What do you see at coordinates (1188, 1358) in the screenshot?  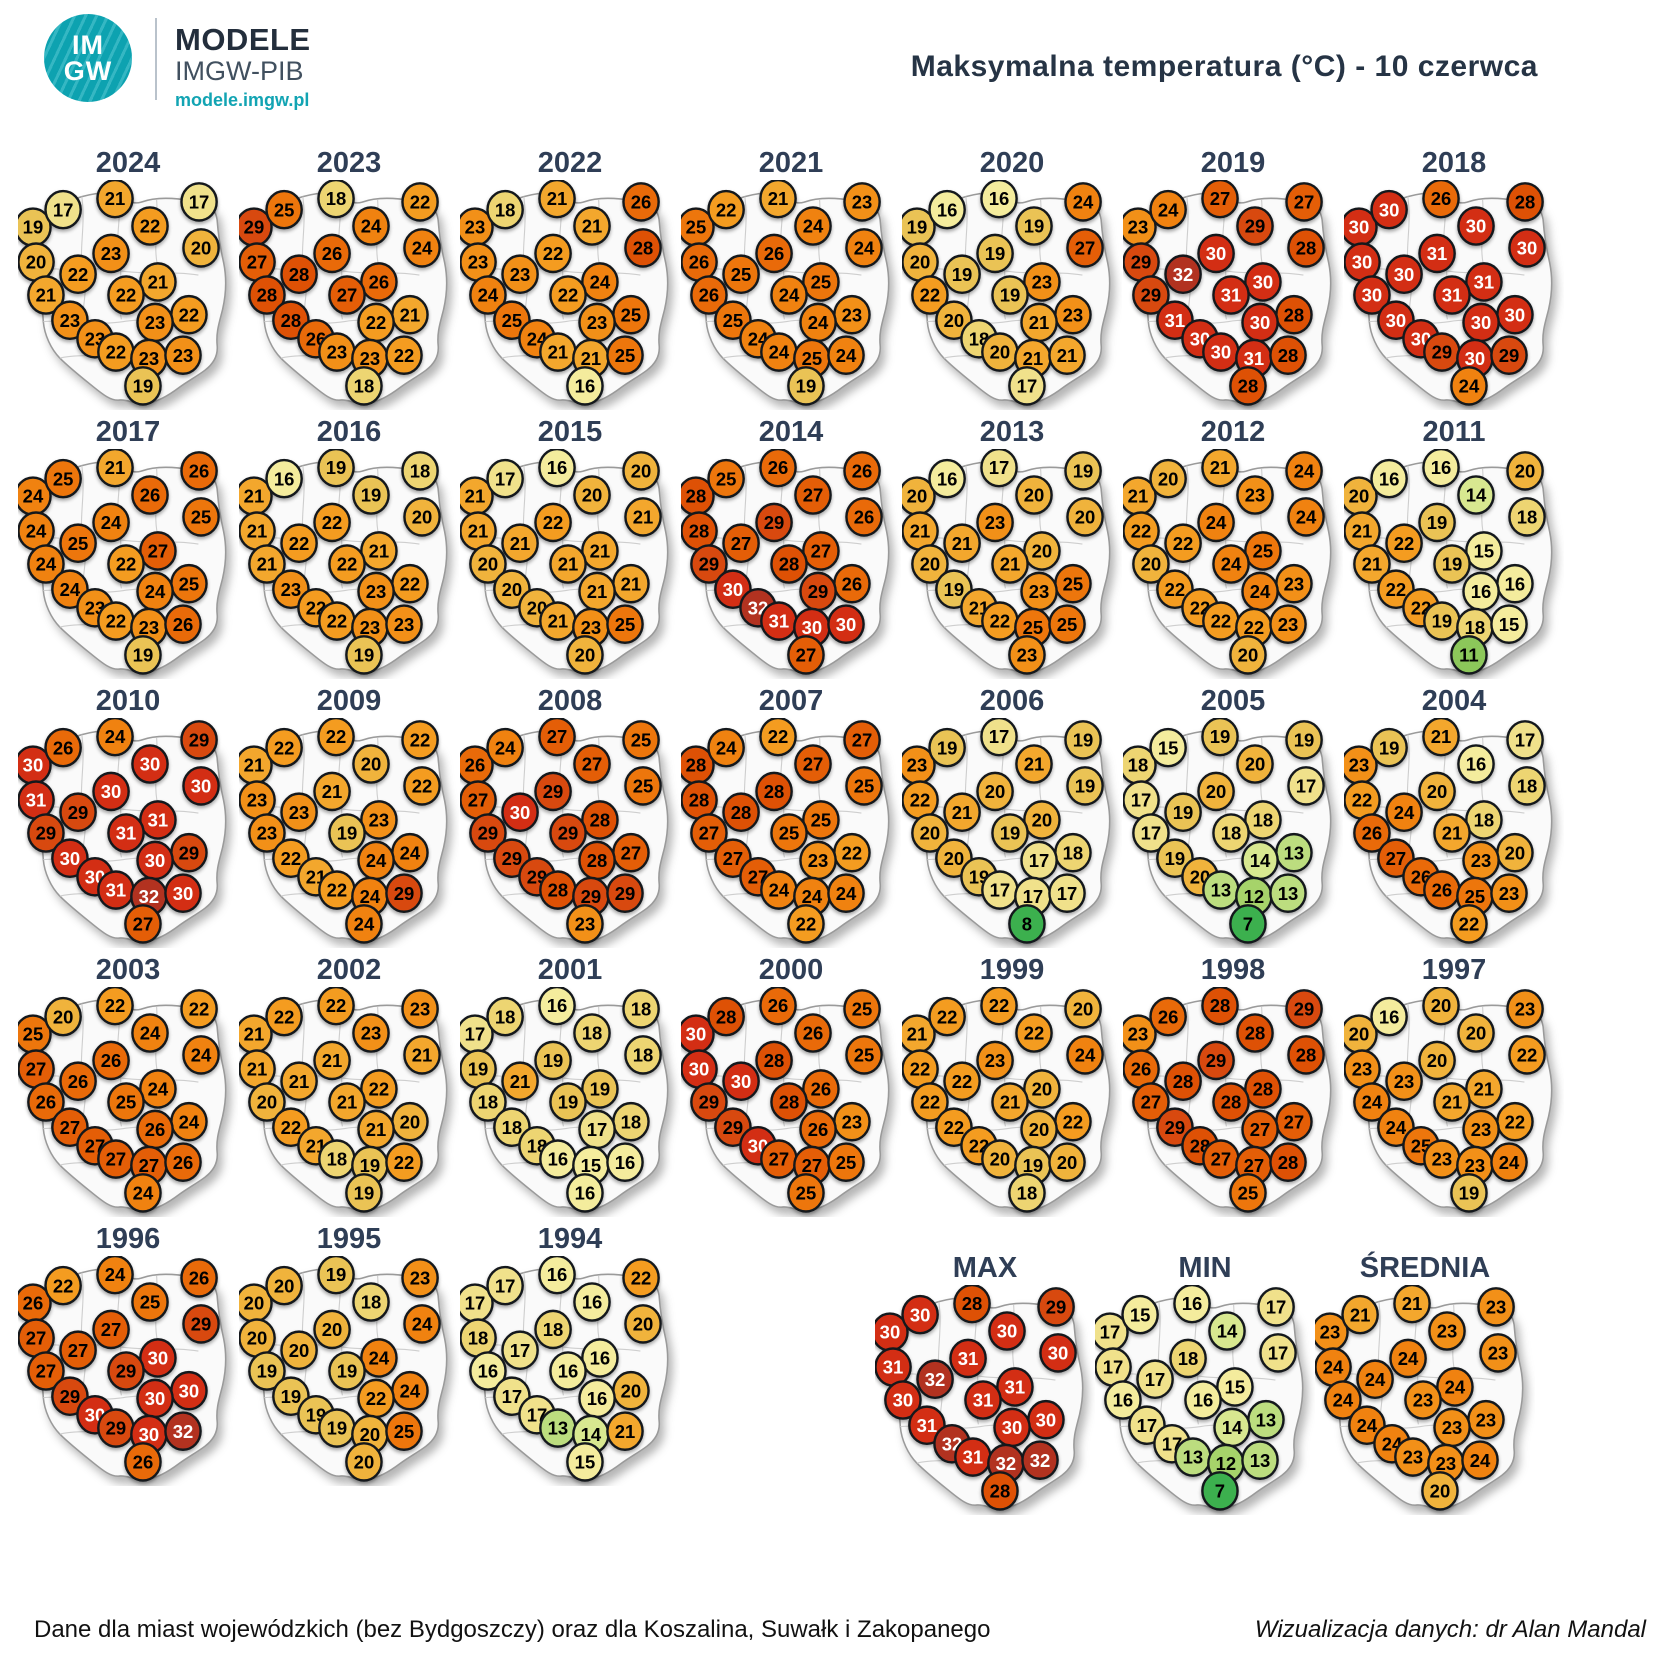 I see `temp-value: 18` at bounding box center [1188, 1358].